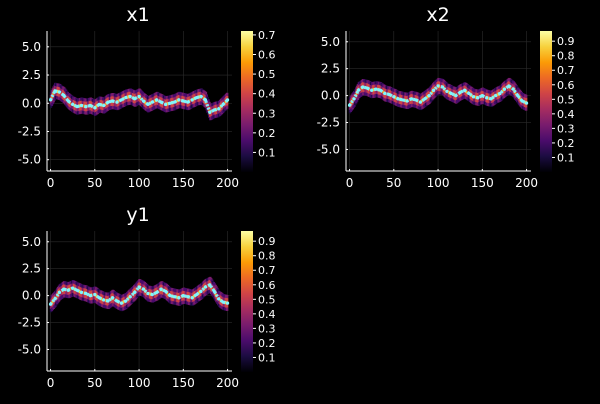  Describe the element at coordinates (438, 183) in the screenshot. I see `x-tick-label: 100` at that location.